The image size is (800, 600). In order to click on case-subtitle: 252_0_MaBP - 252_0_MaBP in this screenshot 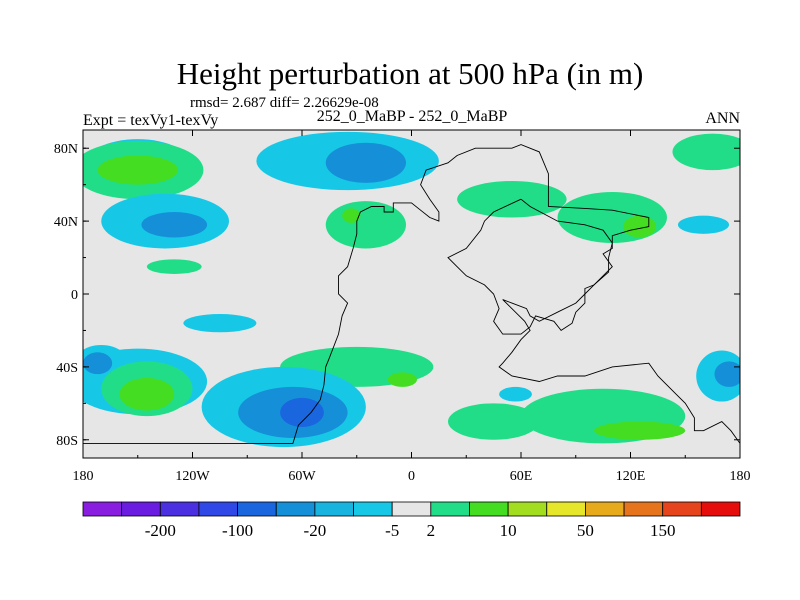, I will do `click(412, 116)`.